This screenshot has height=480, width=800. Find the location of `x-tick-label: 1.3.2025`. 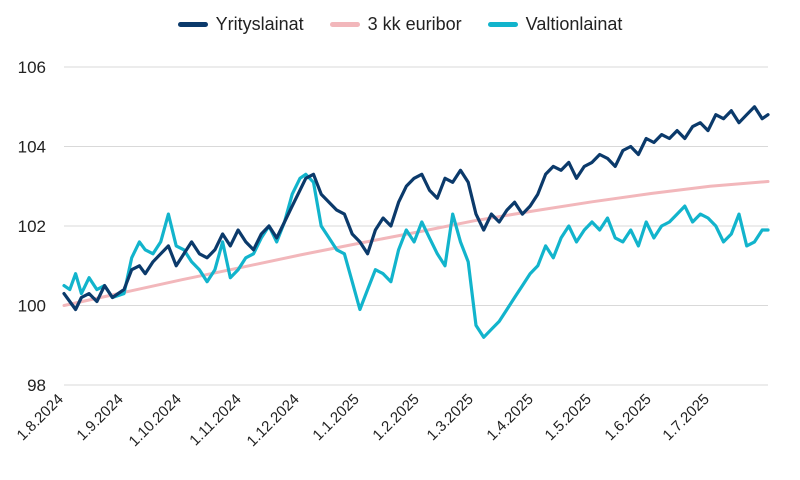

x-tick-label: 1.3.2025 is located at coordinates (450, 417).